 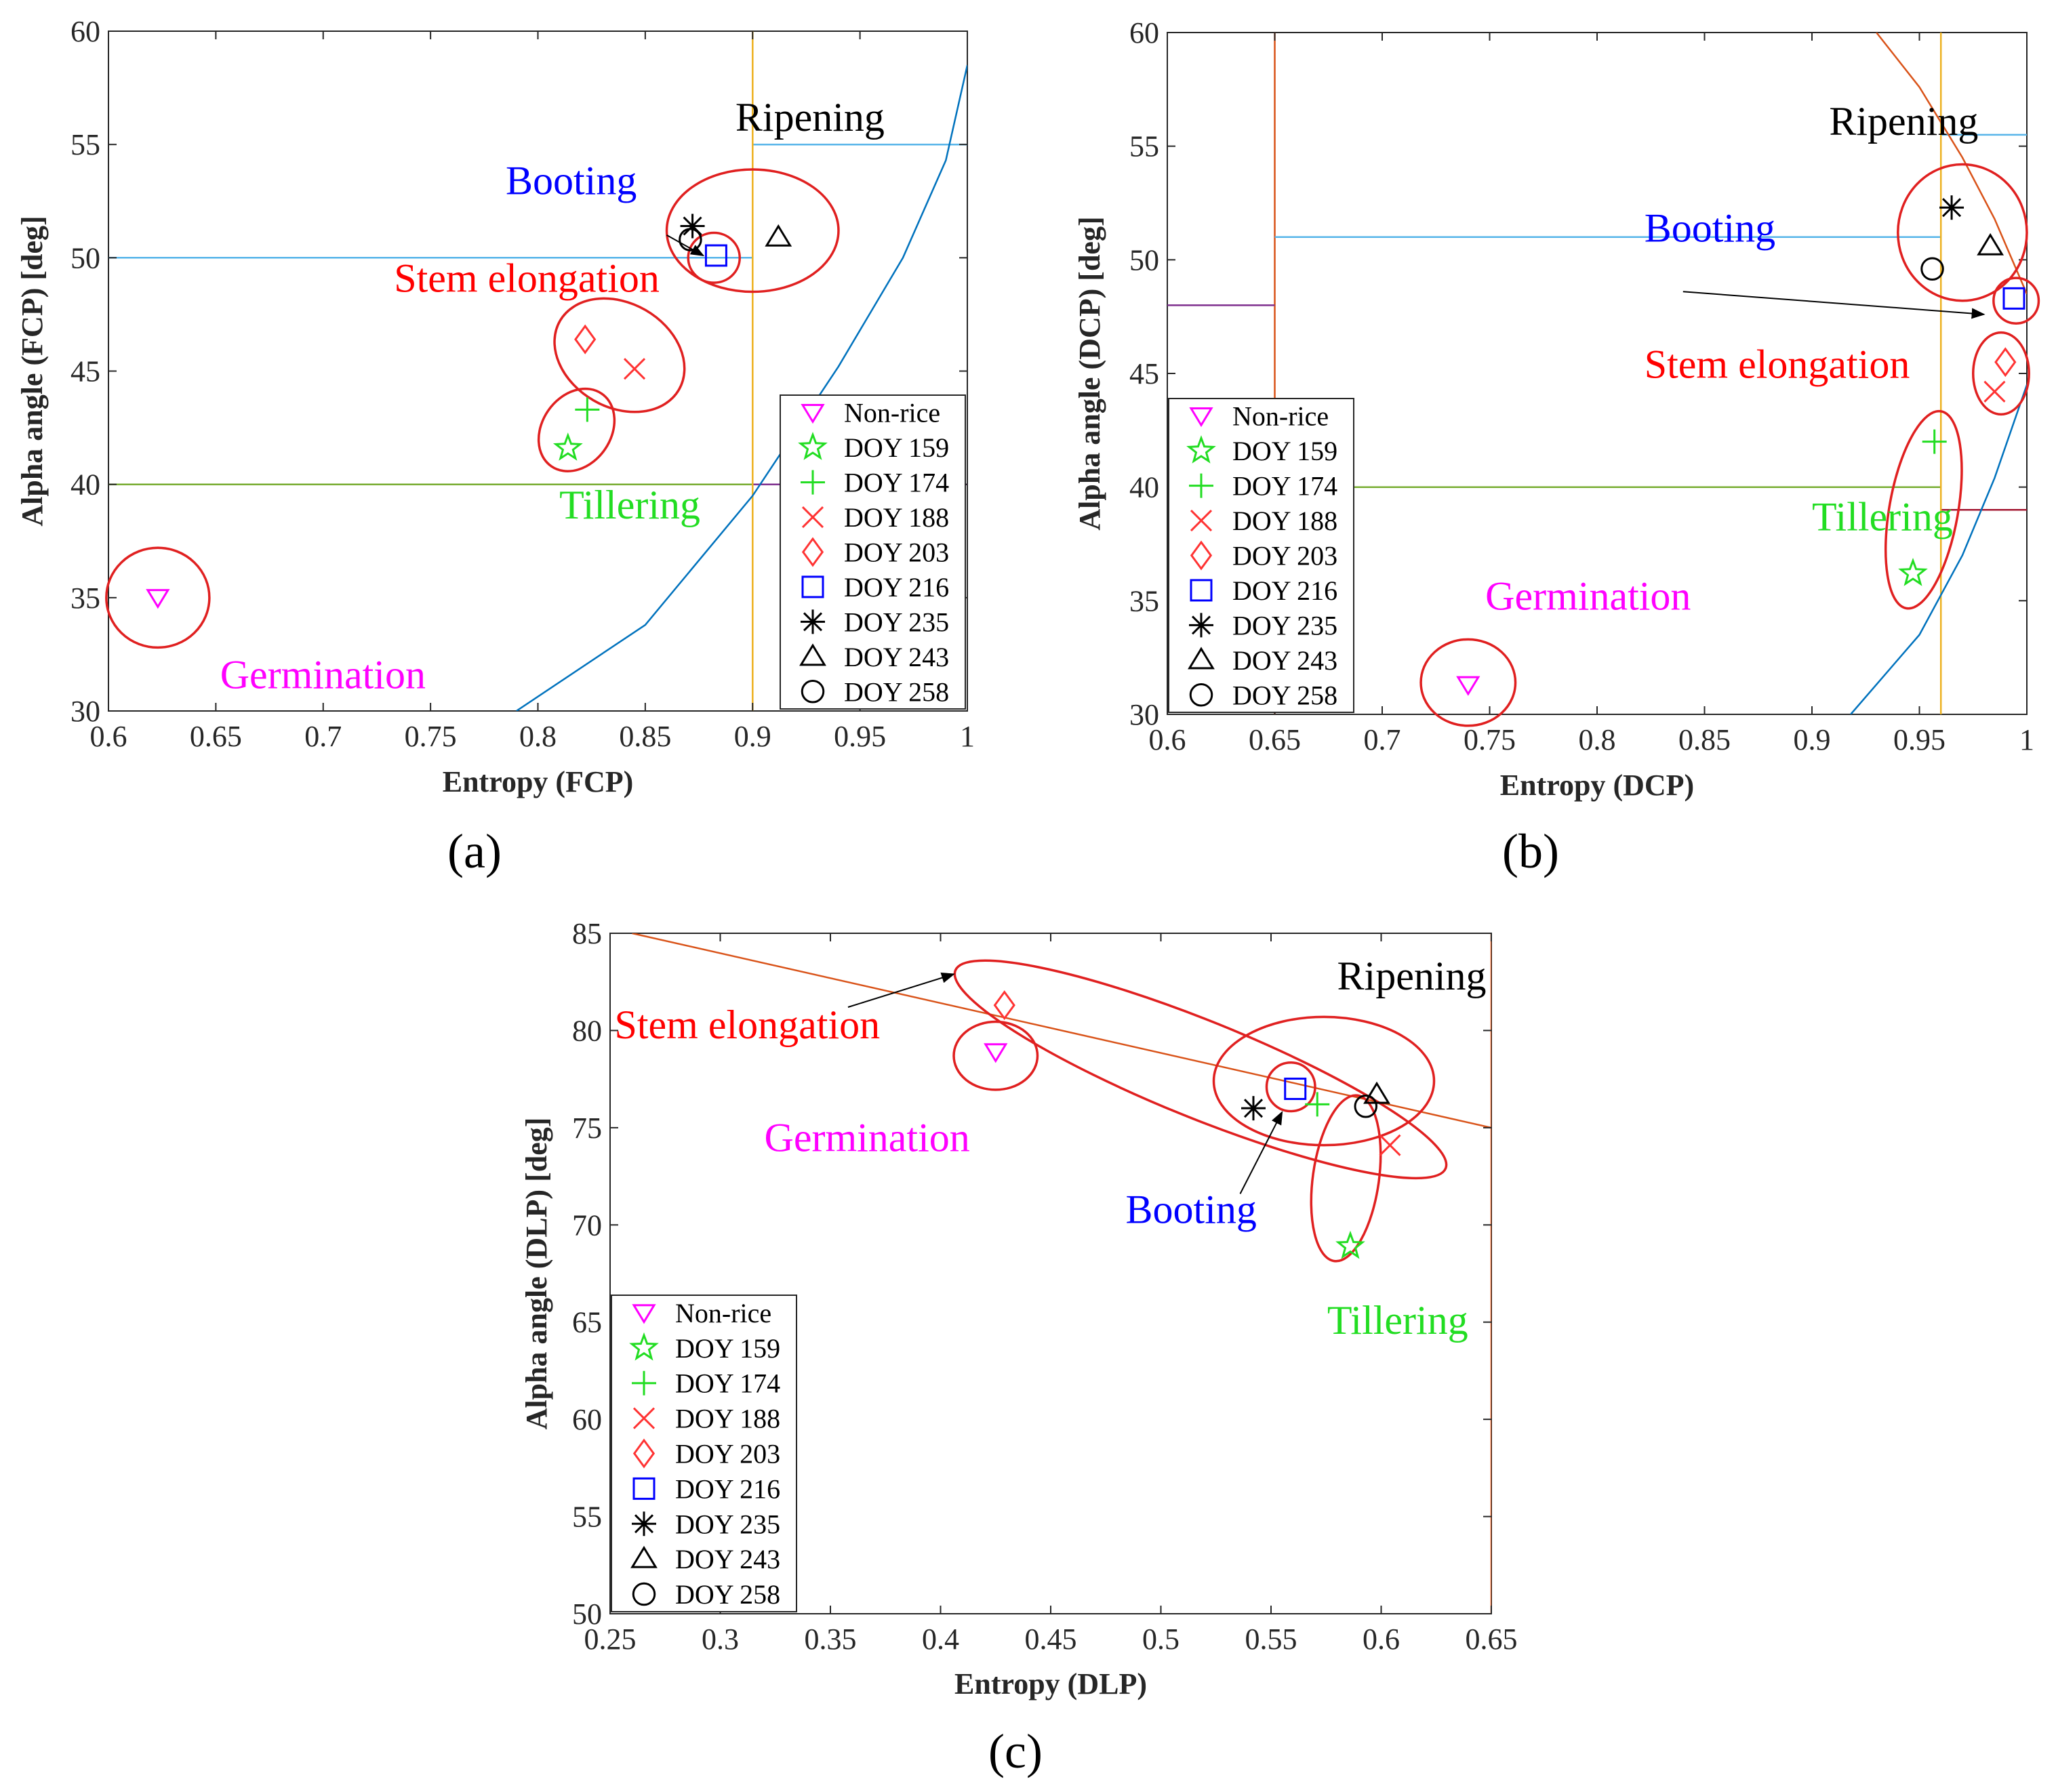 I want to click on y-tick-label: 75, so click(x=587, y=1128).